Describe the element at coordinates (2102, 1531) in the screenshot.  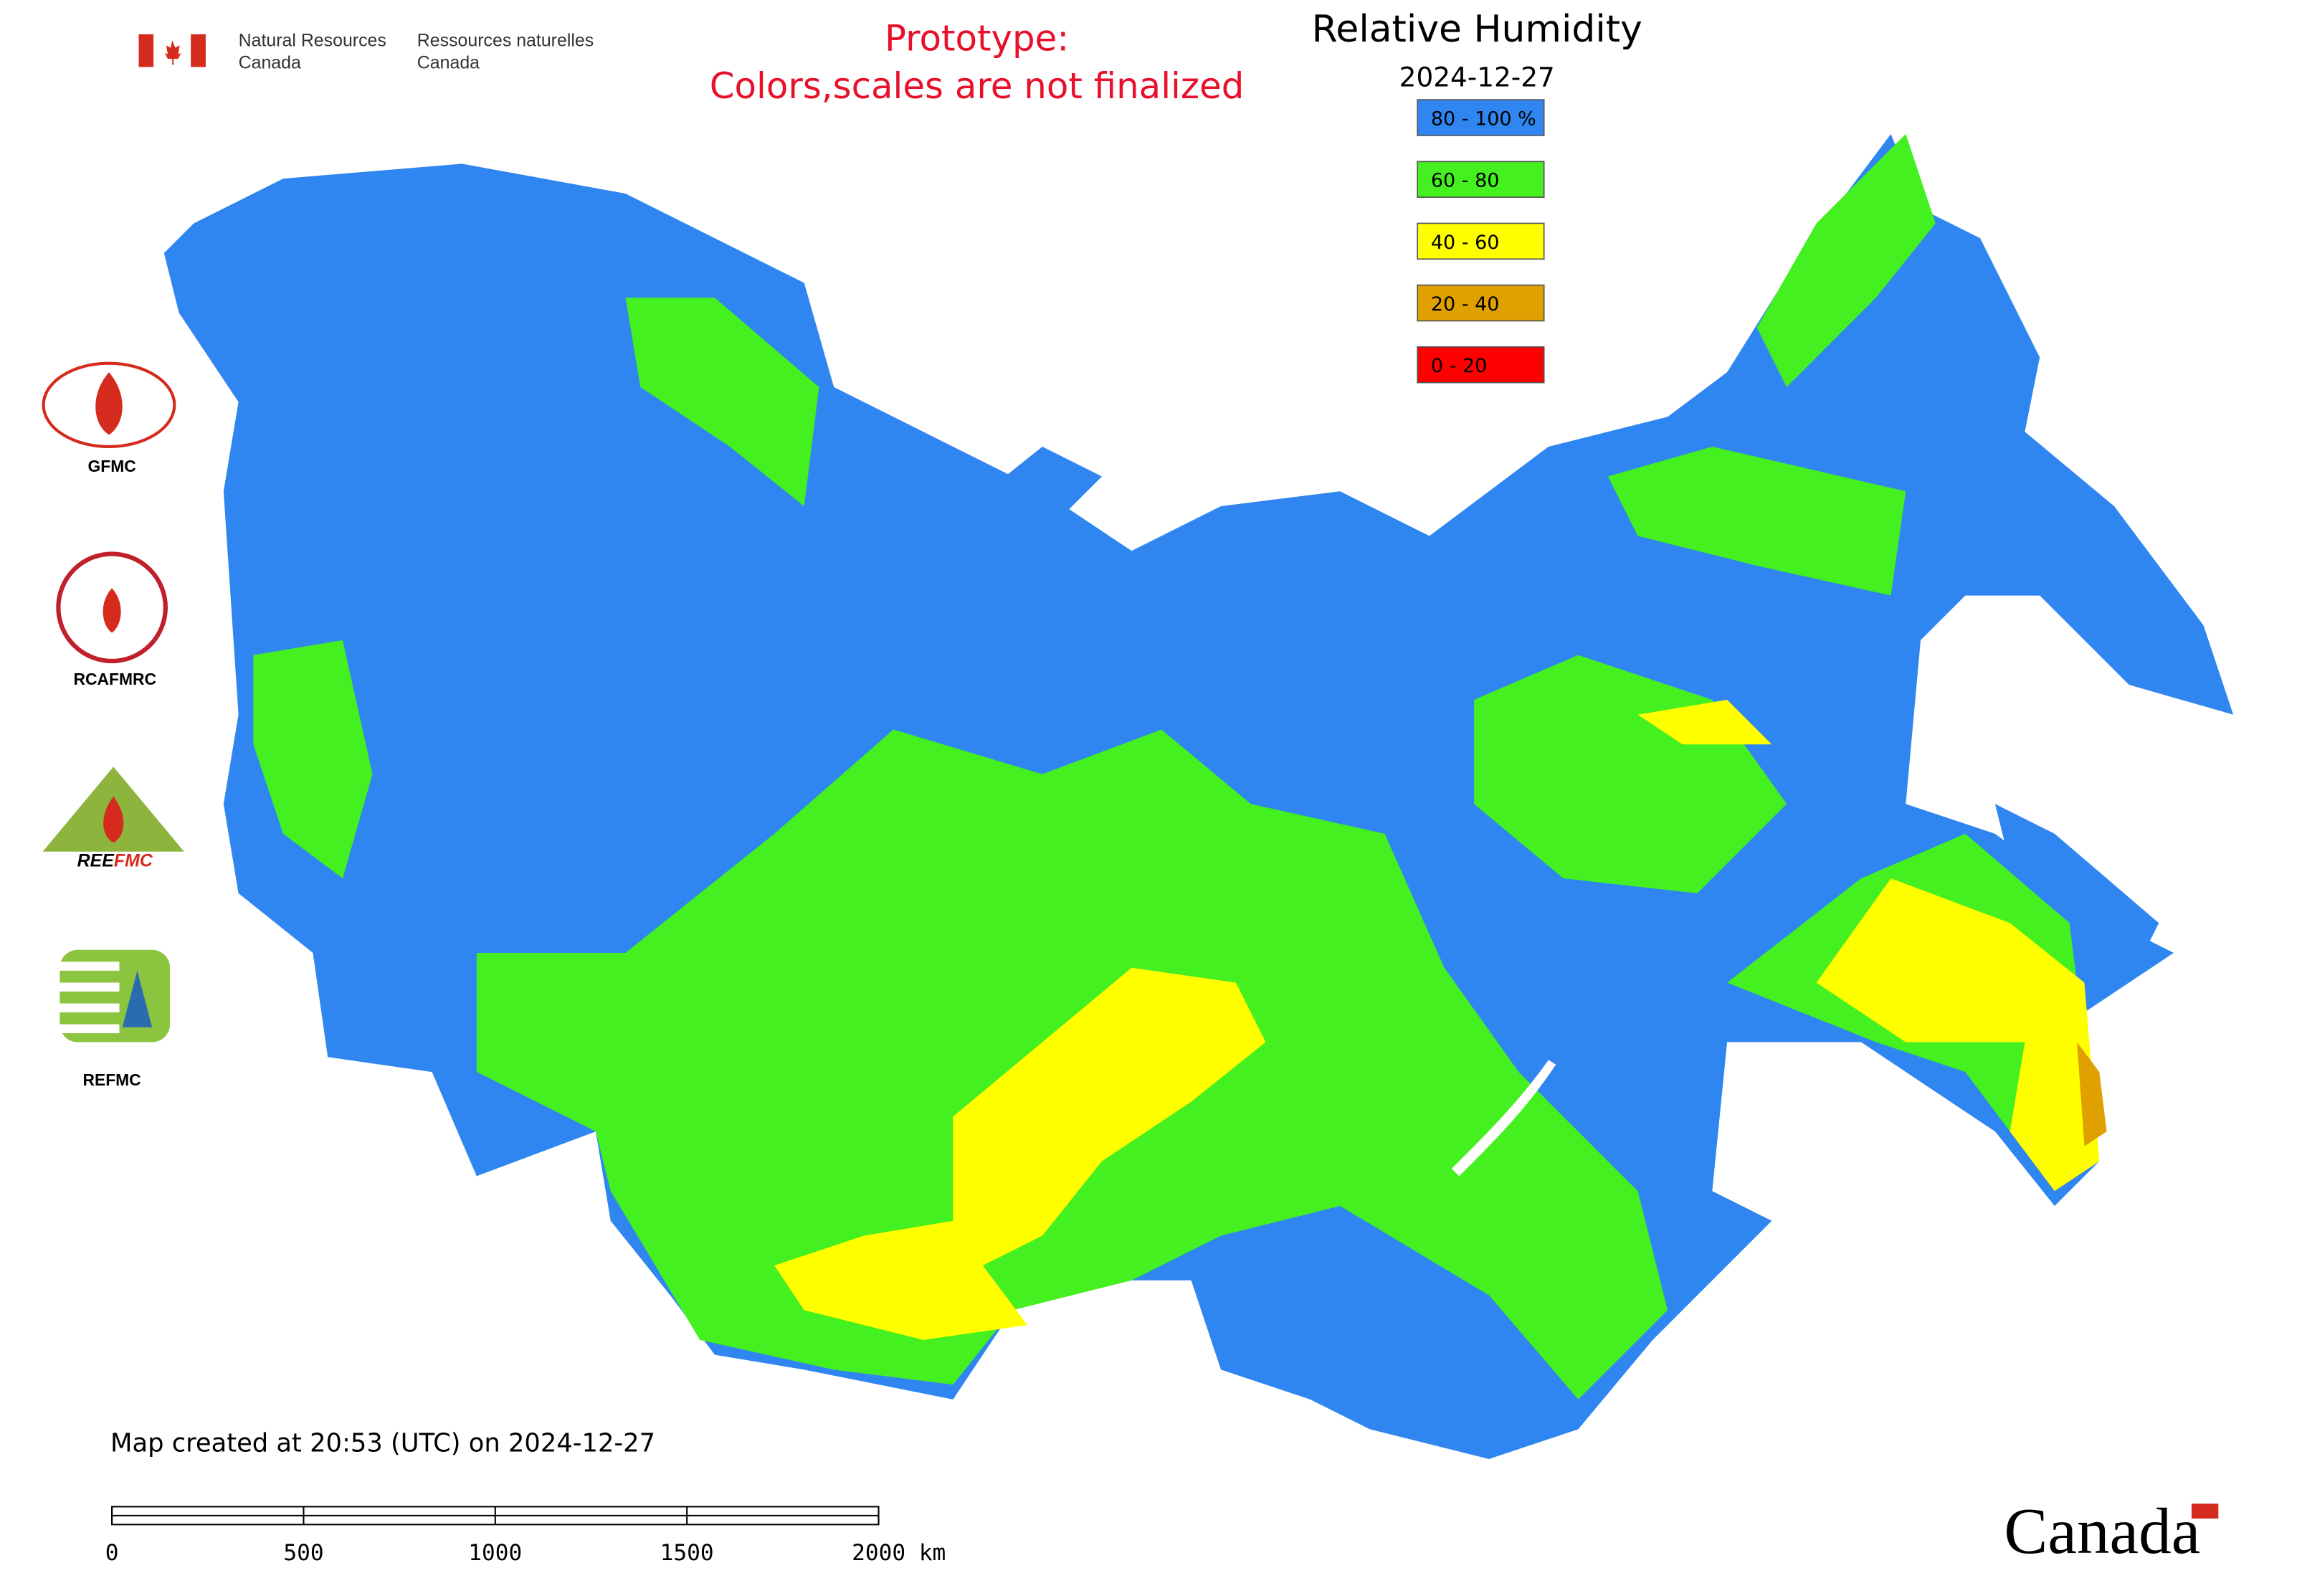
I see `canada-wordmark: Canada` at that location.